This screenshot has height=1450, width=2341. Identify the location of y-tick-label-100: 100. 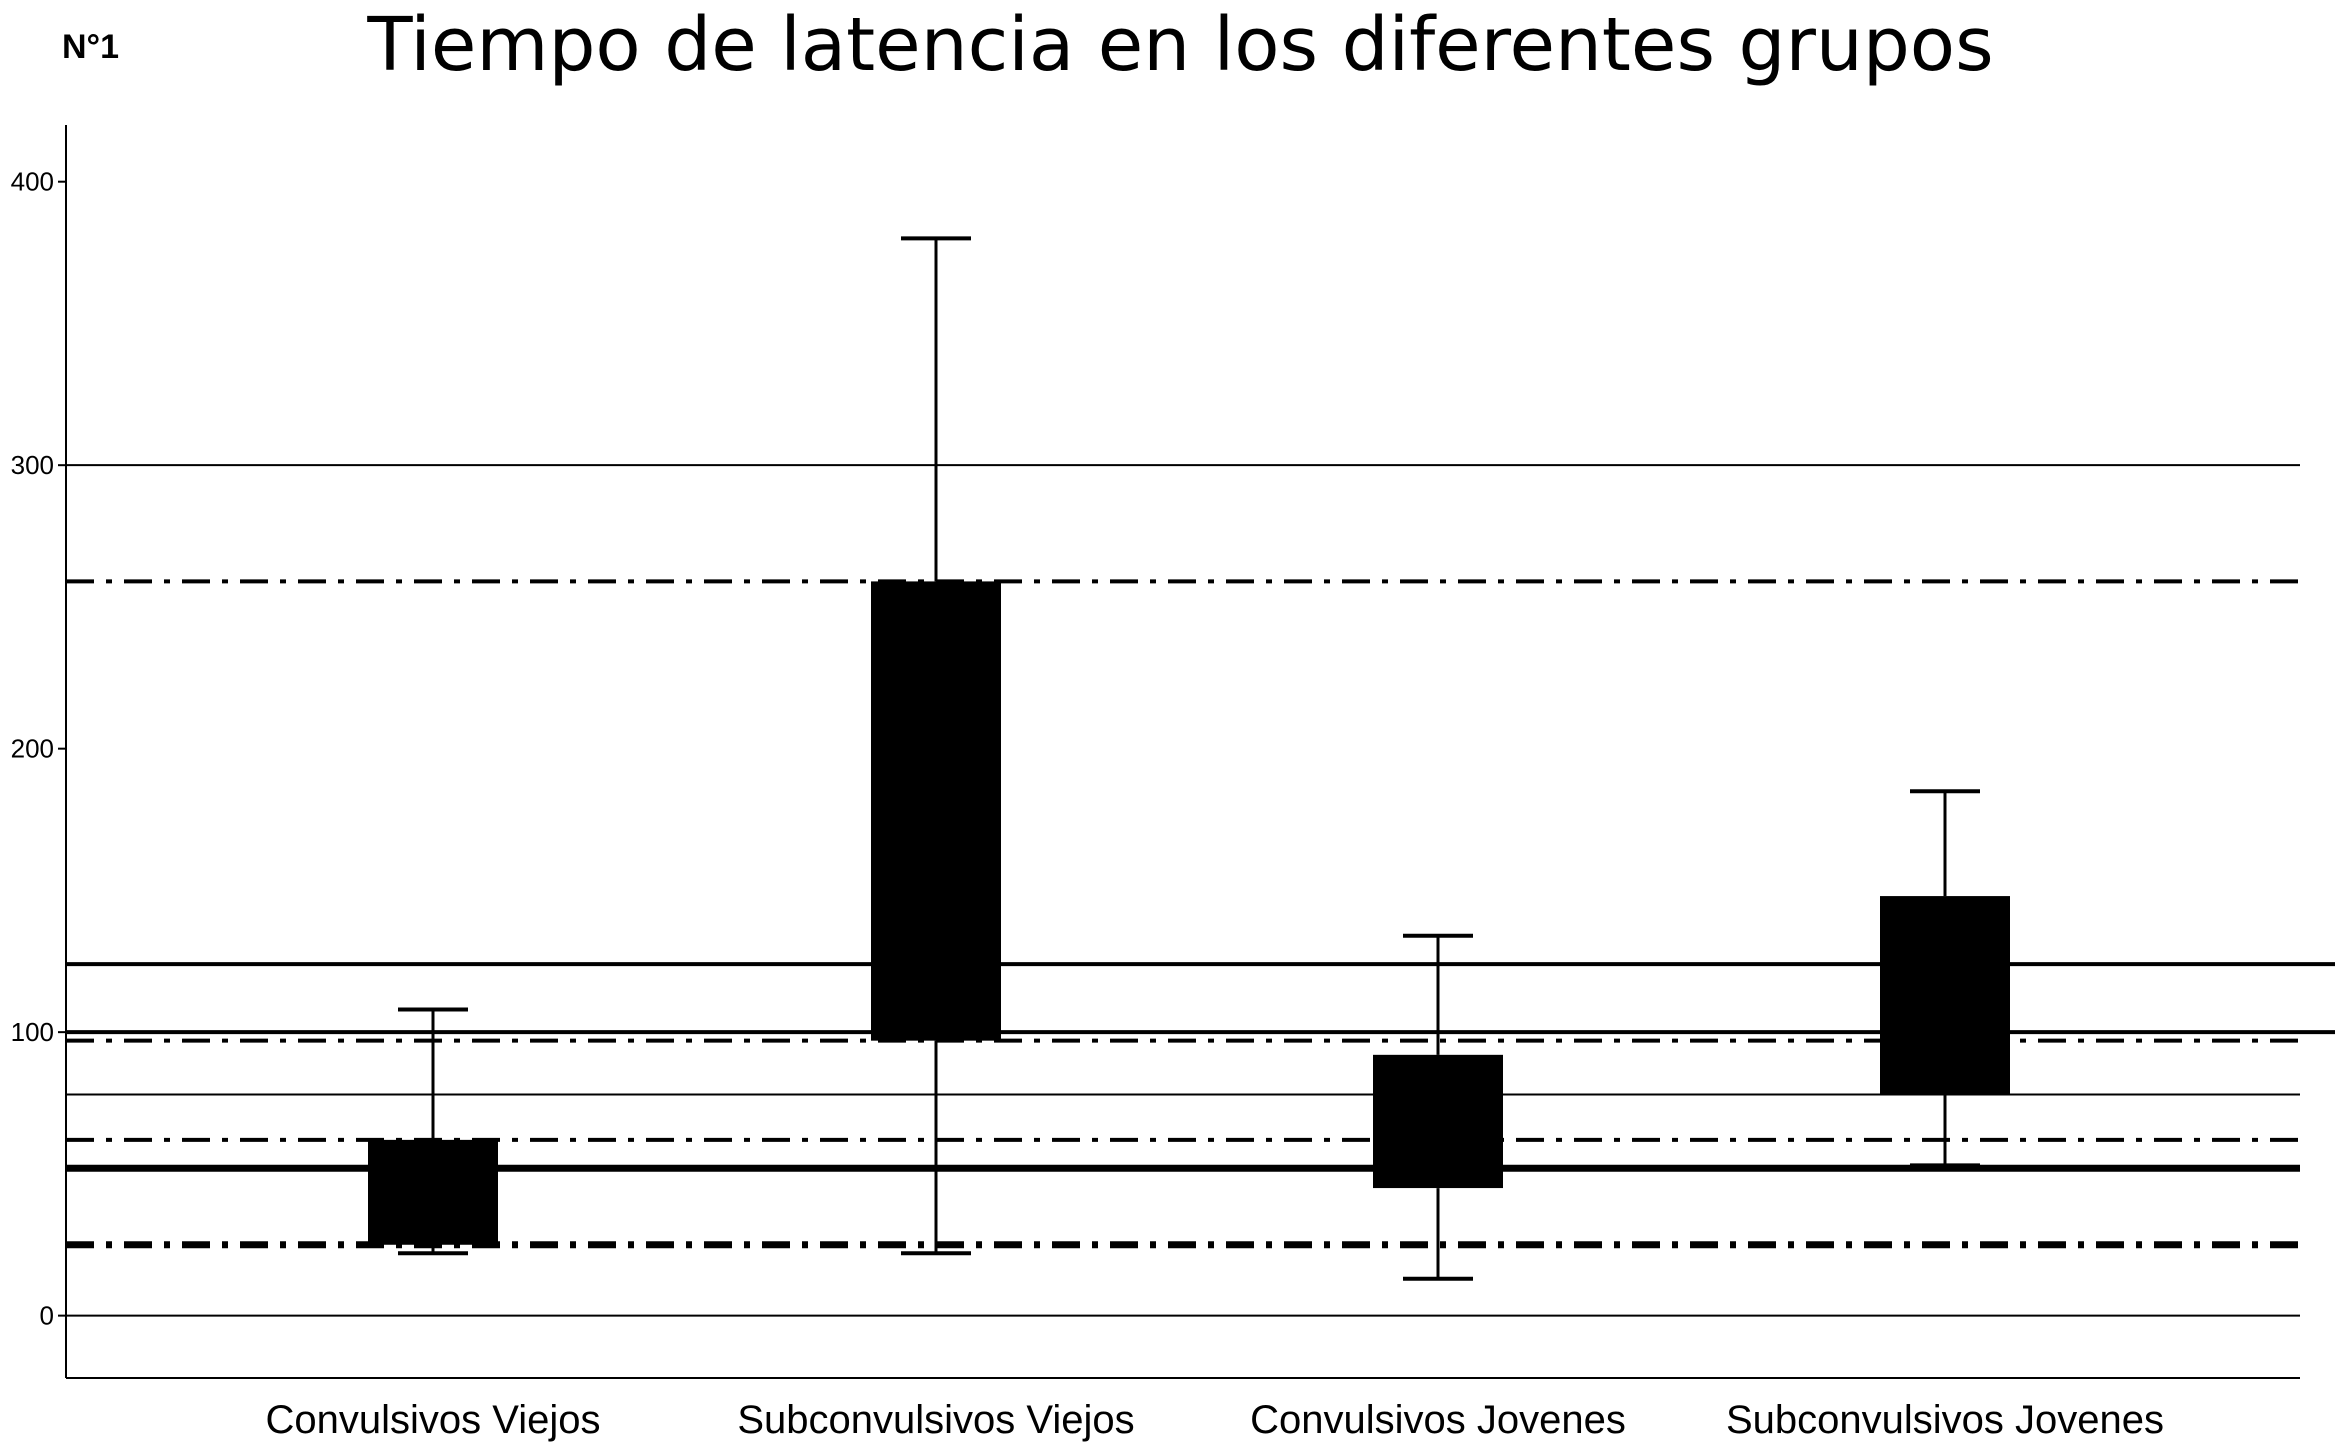
(32, 1032).